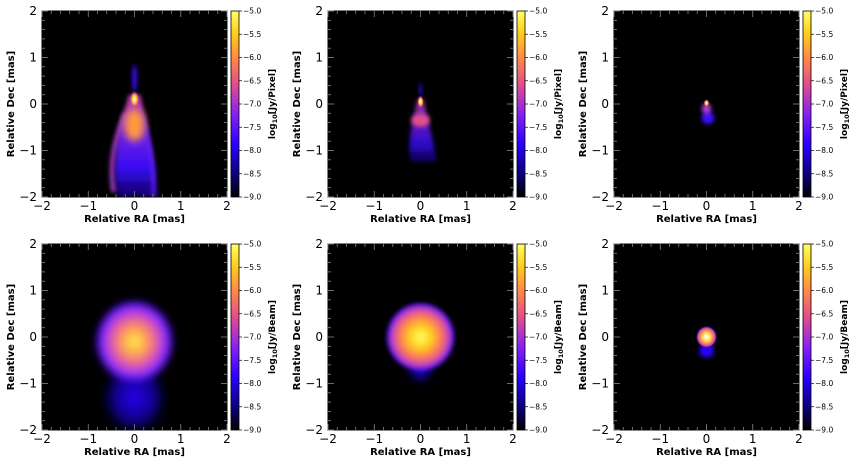 The image size is (856, 465). Describe the element at coordinates (273, 104) in the screenshot. I see `colorbar-label: log10[Jy/Pixel]` at that location.